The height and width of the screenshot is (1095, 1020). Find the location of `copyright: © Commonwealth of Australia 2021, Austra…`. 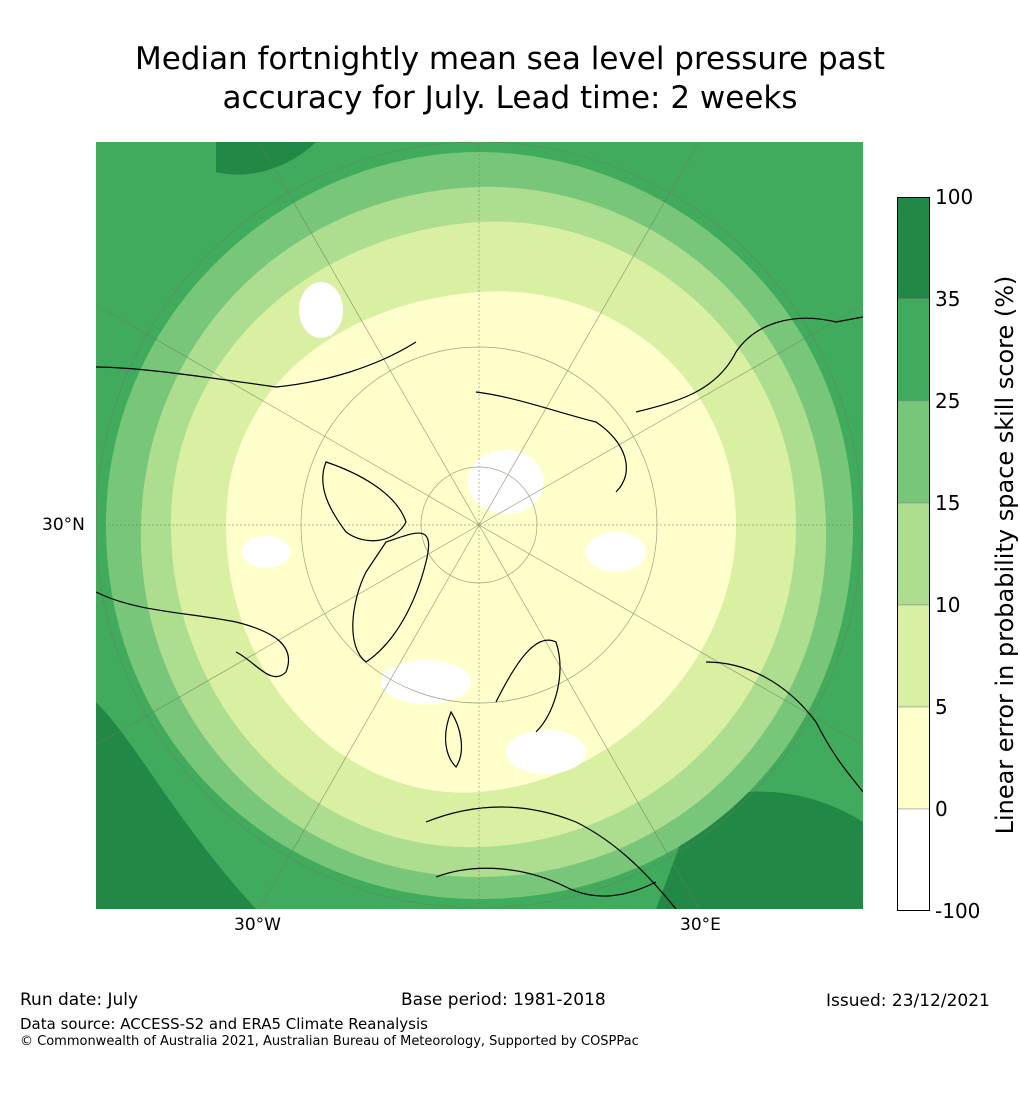

copyright: © Commonwealth of Australia 2021, Austra… is located at coordinates (329, 1041).